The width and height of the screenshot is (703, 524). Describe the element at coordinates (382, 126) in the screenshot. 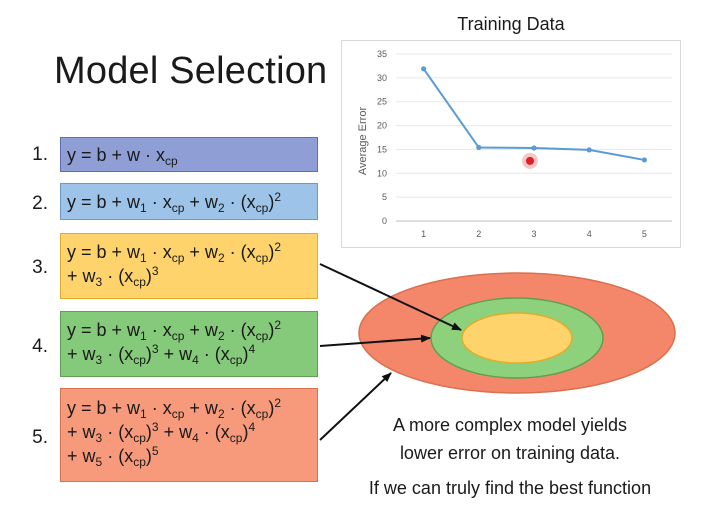

I see `y-tick-label: 20` at that location.